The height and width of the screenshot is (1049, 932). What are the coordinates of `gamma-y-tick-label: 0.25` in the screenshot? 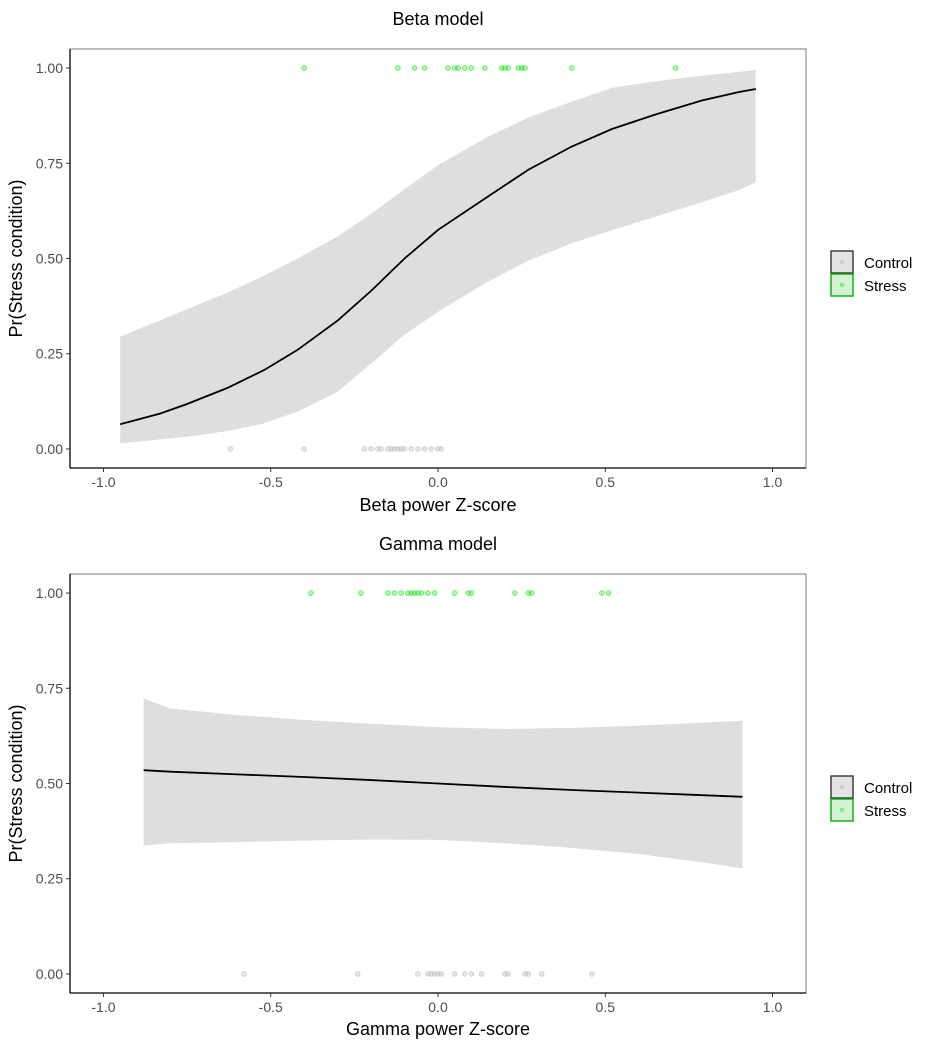 It's located at (49, 879).